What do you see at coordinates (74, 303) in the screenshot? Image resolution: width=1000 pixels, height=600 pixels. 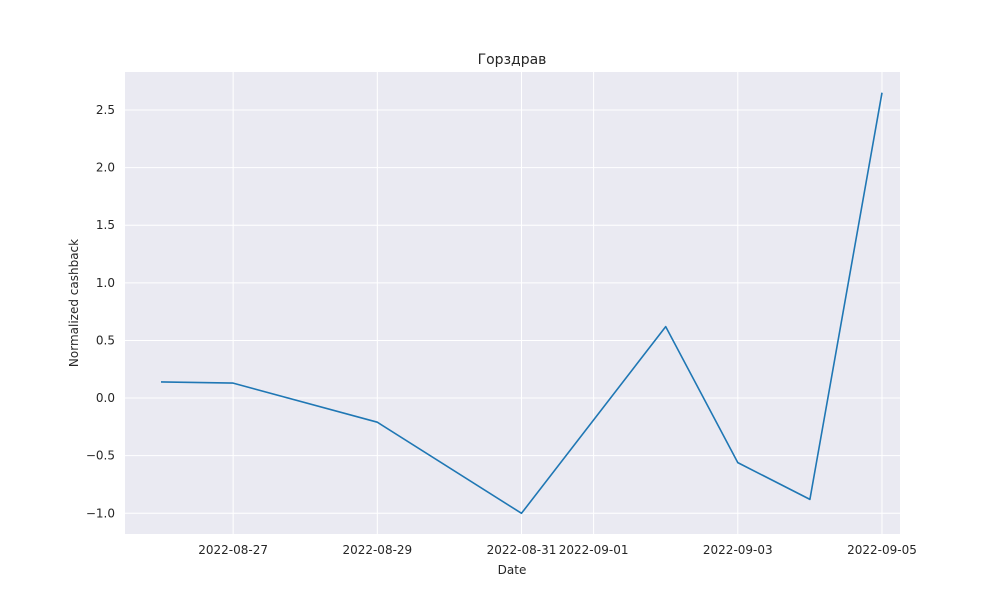 I see `y-axis-label: Normalized cashback` at bounding box center [74, 303].